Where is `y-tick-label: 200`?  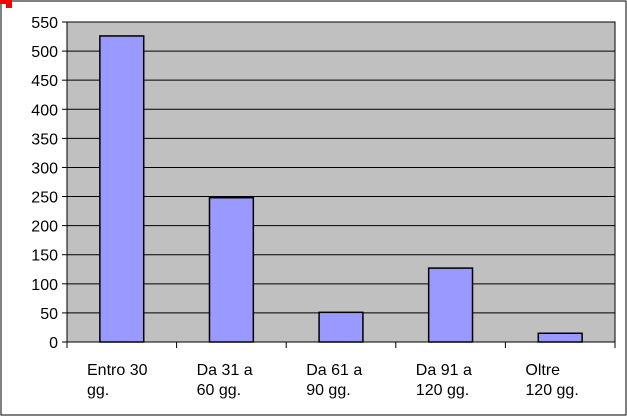
y-tick-label: 200 is located at coordinates (44, 227).